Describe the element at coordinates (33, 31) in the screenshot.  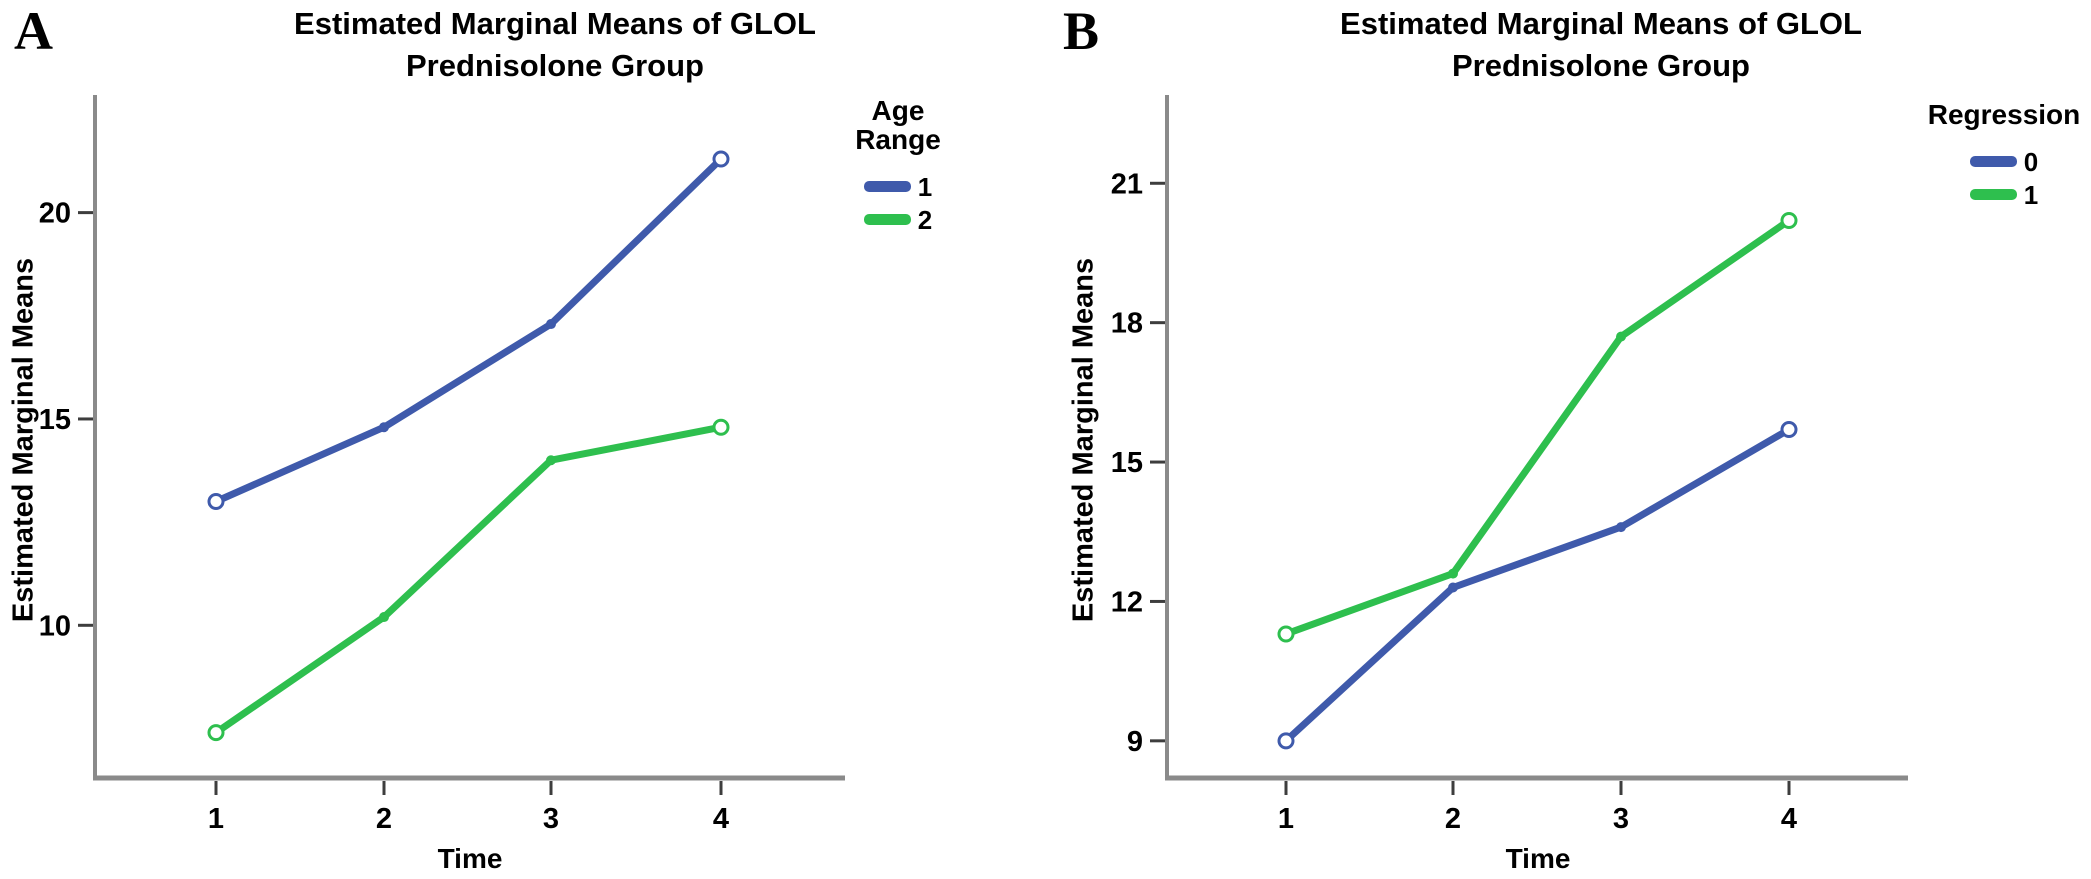
I see `panel-a-label: A` at that location.